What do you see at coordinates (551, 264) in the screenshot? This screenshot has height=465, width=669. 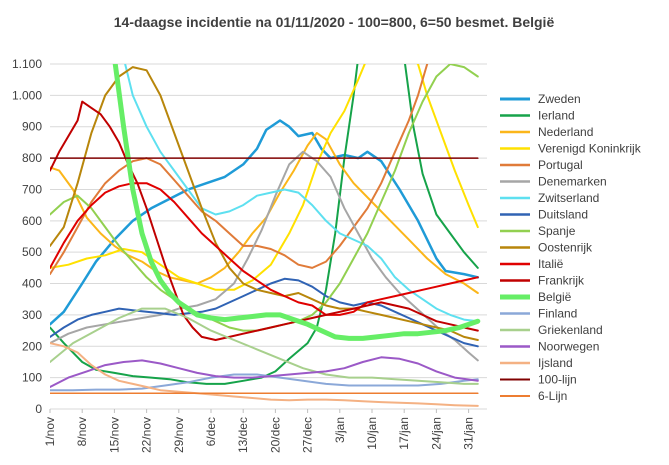 I see `legend-label: Italië` at bounding box center [551, 264].